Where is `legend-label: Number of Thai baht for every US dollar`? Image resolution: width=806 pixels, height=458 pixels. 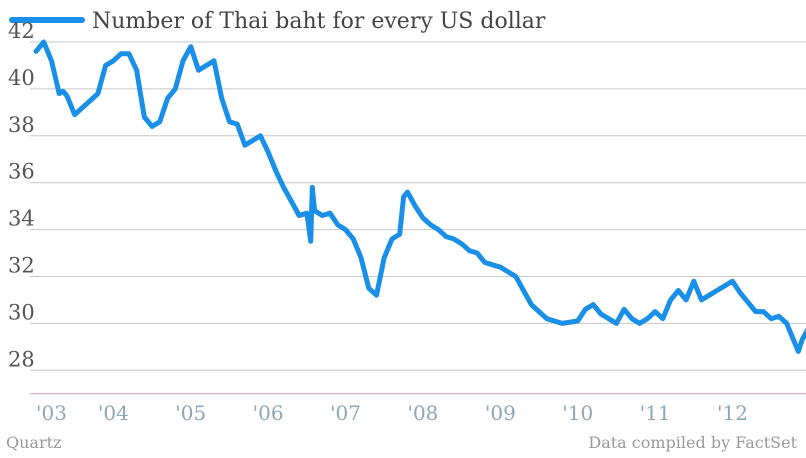
legend-label: Number of Thai baht for every US dollar is located at coordinates (319, 21).